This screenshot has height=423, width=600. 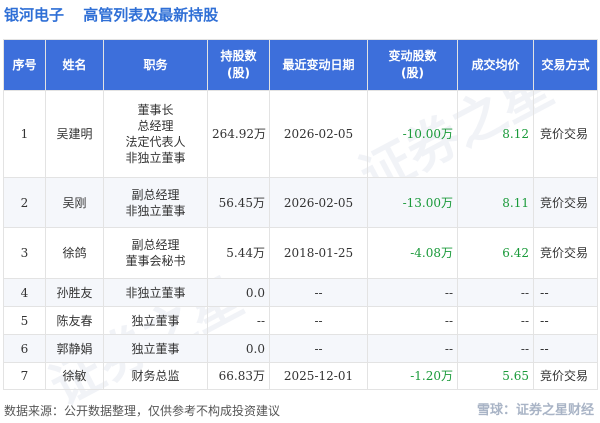 I want to click on cell-idx: 6, so click(x=24, y=348).